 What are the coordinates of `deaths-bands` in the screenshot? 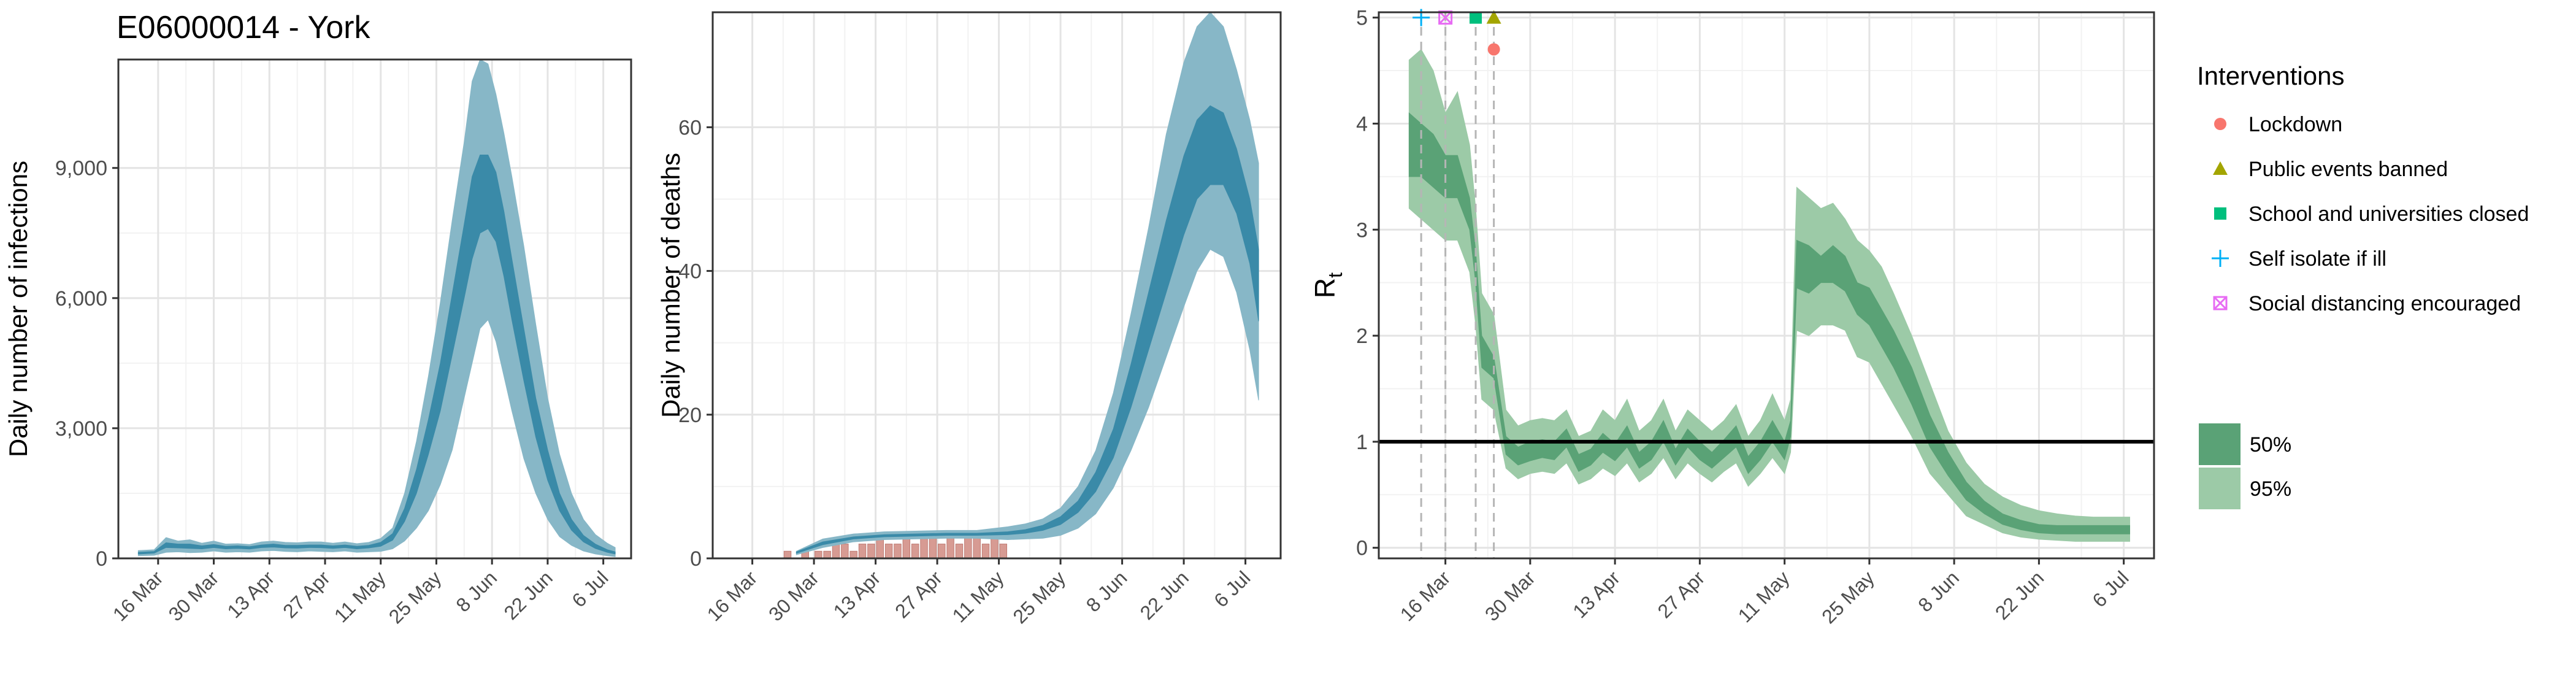 It's located at (1027, 283).